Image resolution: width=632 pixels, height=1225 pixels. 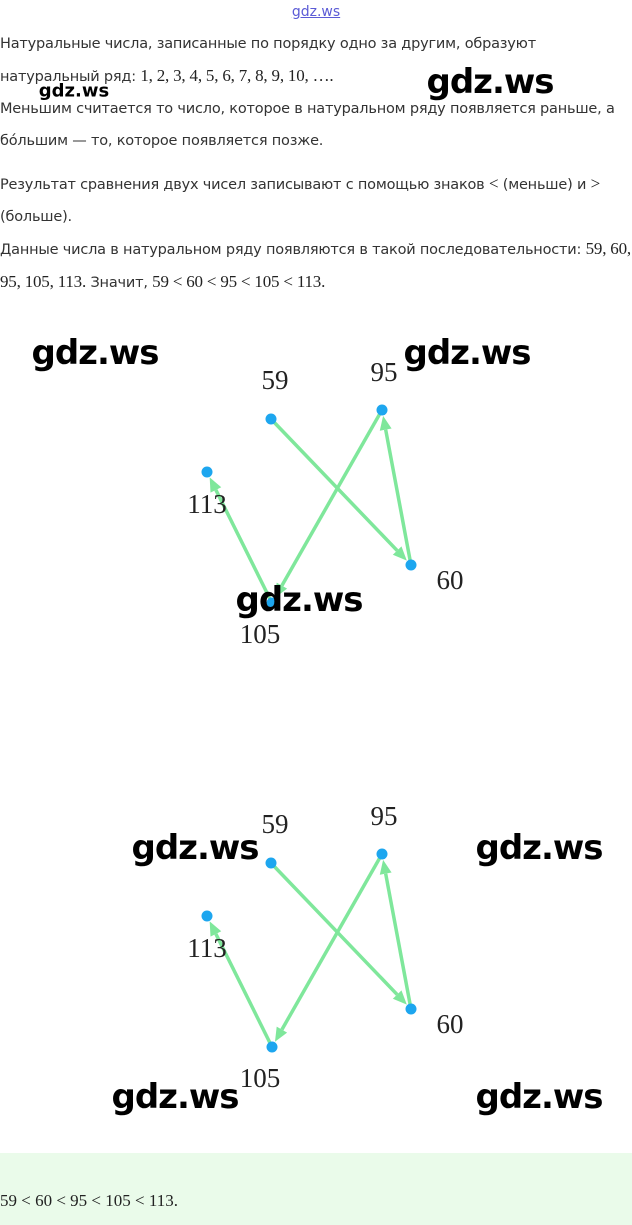 What do you see at coordinates (89, 1200) in the screenshot?
I see `answer-text: 59 < 60 < 95 < 105 < 113.` at bounding box center [89, 1200].